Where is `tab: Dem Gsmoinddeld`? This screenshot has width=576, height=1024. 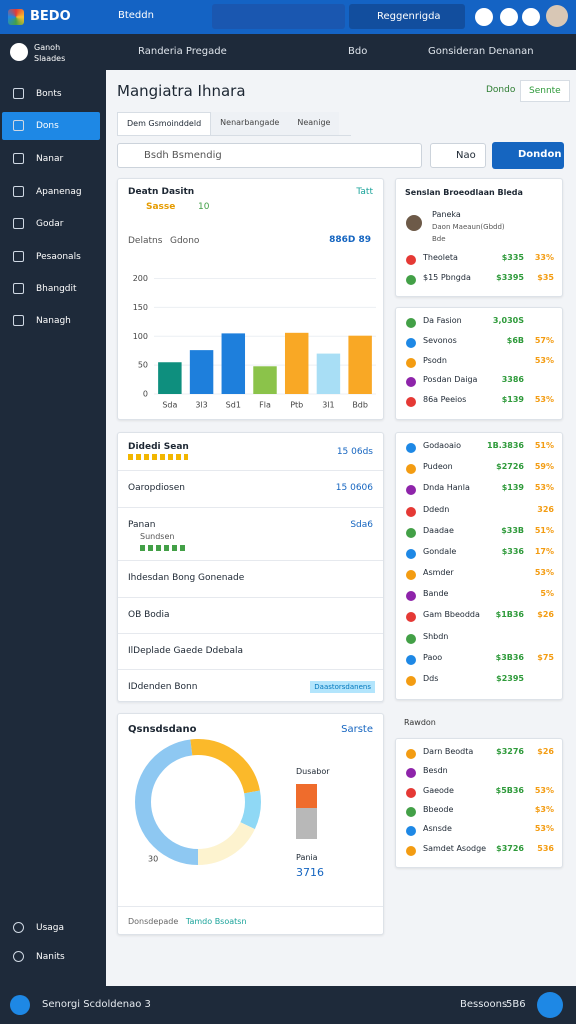 tab: Dem Gsmoinddeld is located at coordinates (164, 123).